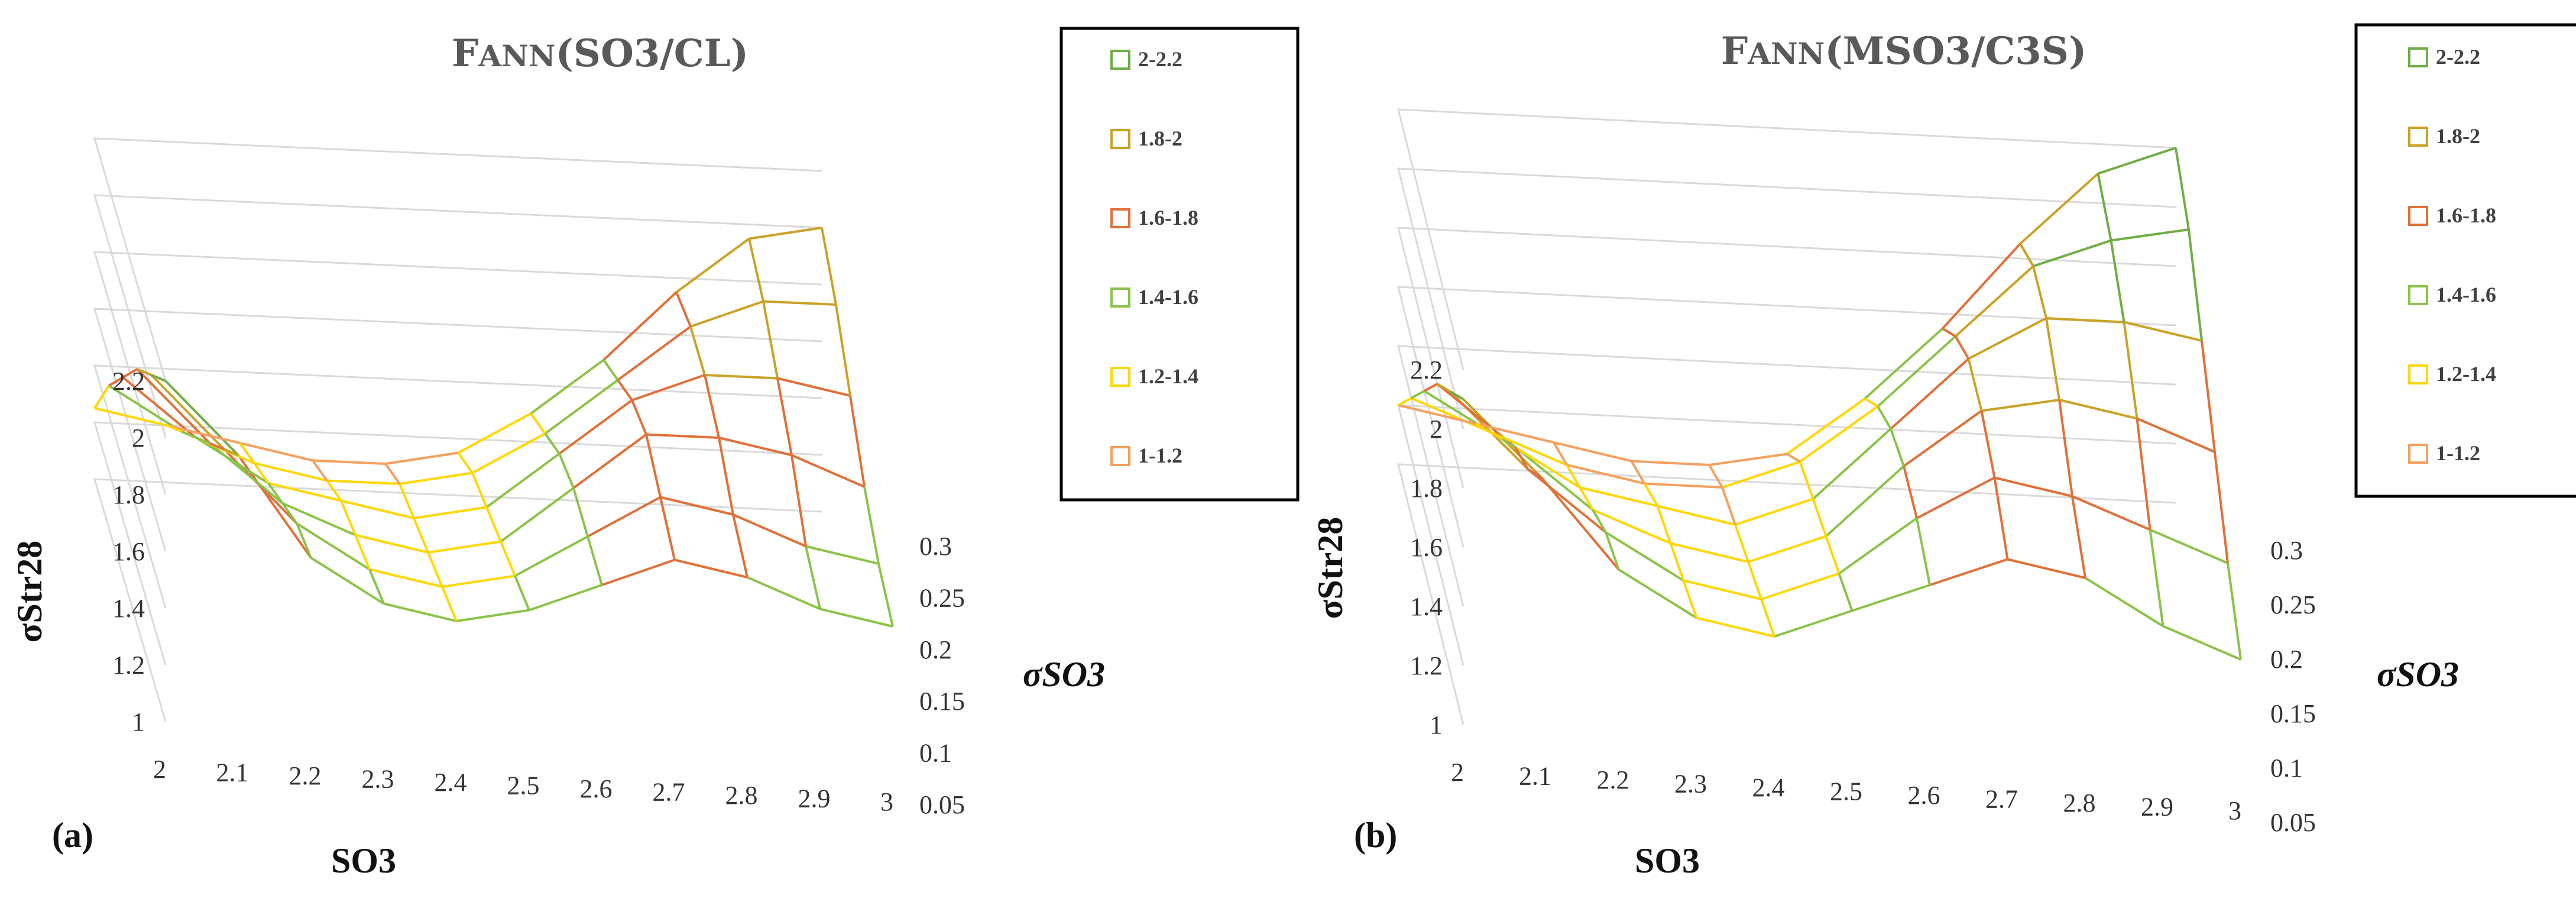 This screenshot has width=2576, height=921. Describe the element at coordinates (596, 788) in the screenshot. I see `x-tick-label: 2.6` at that location.